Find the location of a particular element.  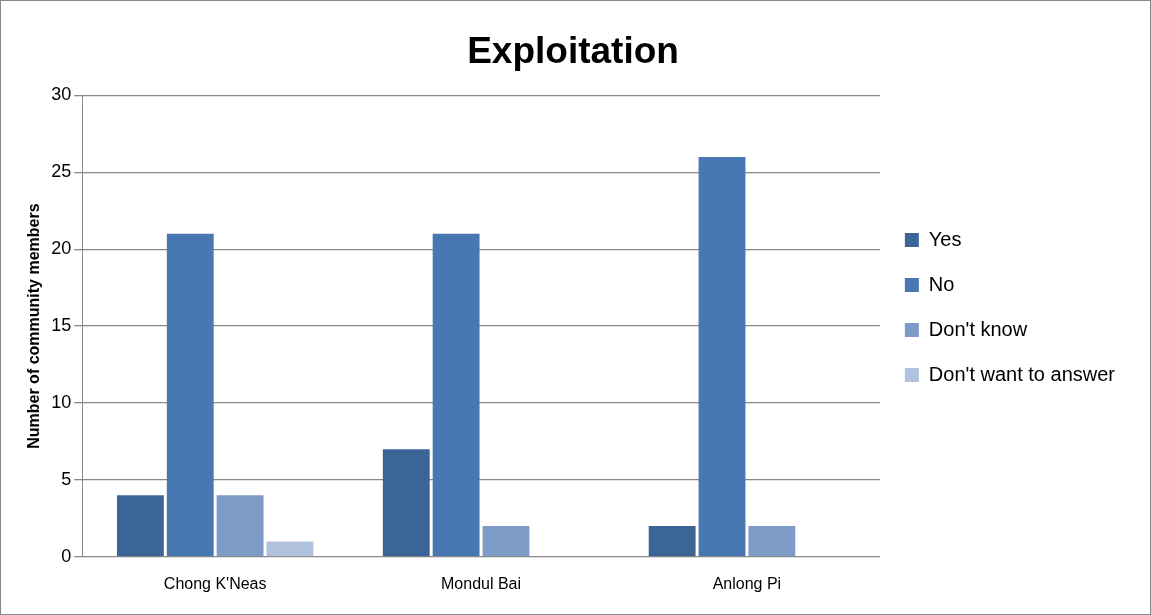

y-tick-label: 5 is located at coordinates (66, 478).